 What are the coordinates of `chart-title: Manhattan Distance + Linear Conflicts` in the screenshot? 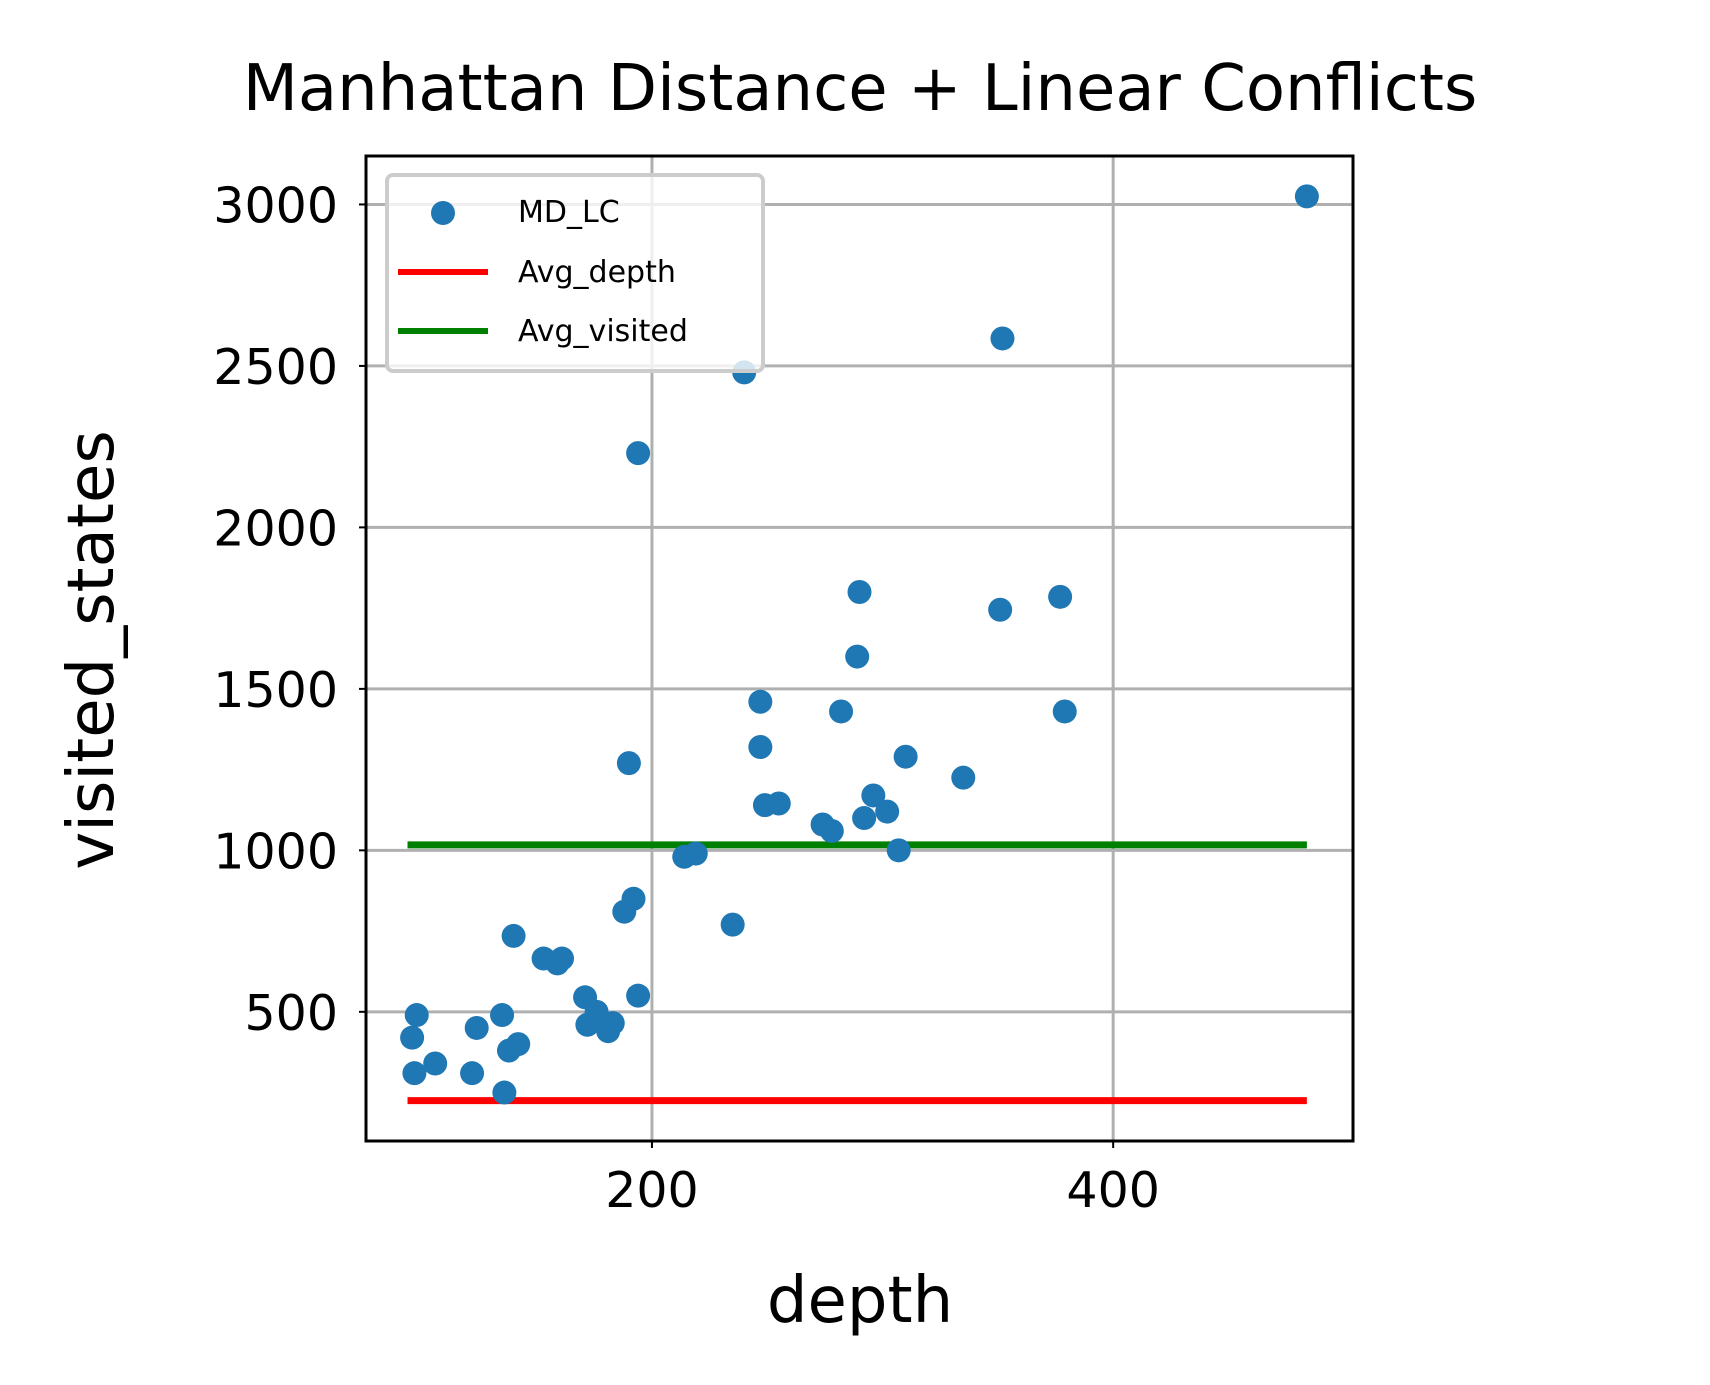 It's located at (860, 89).